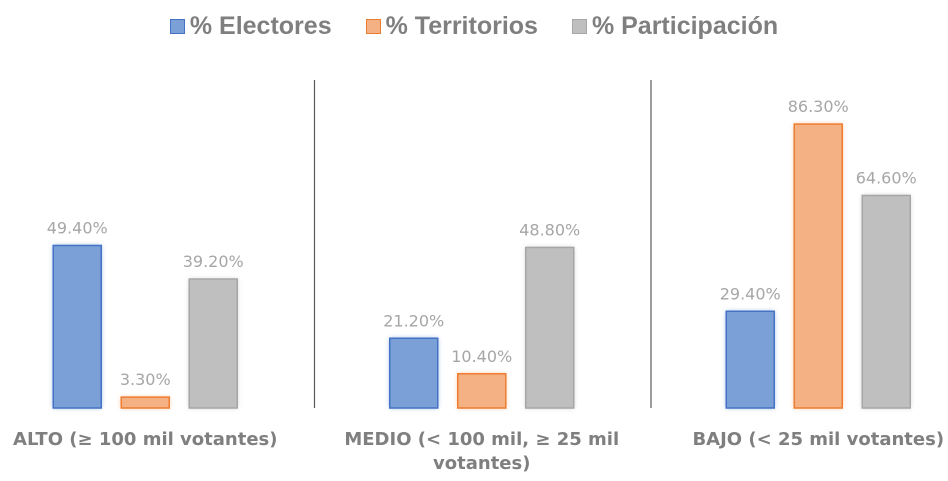  What do you see at coordinates (461, 26) in the screenshot?
I see `legend-label: % Territorios` at bounding box center [461, 26].